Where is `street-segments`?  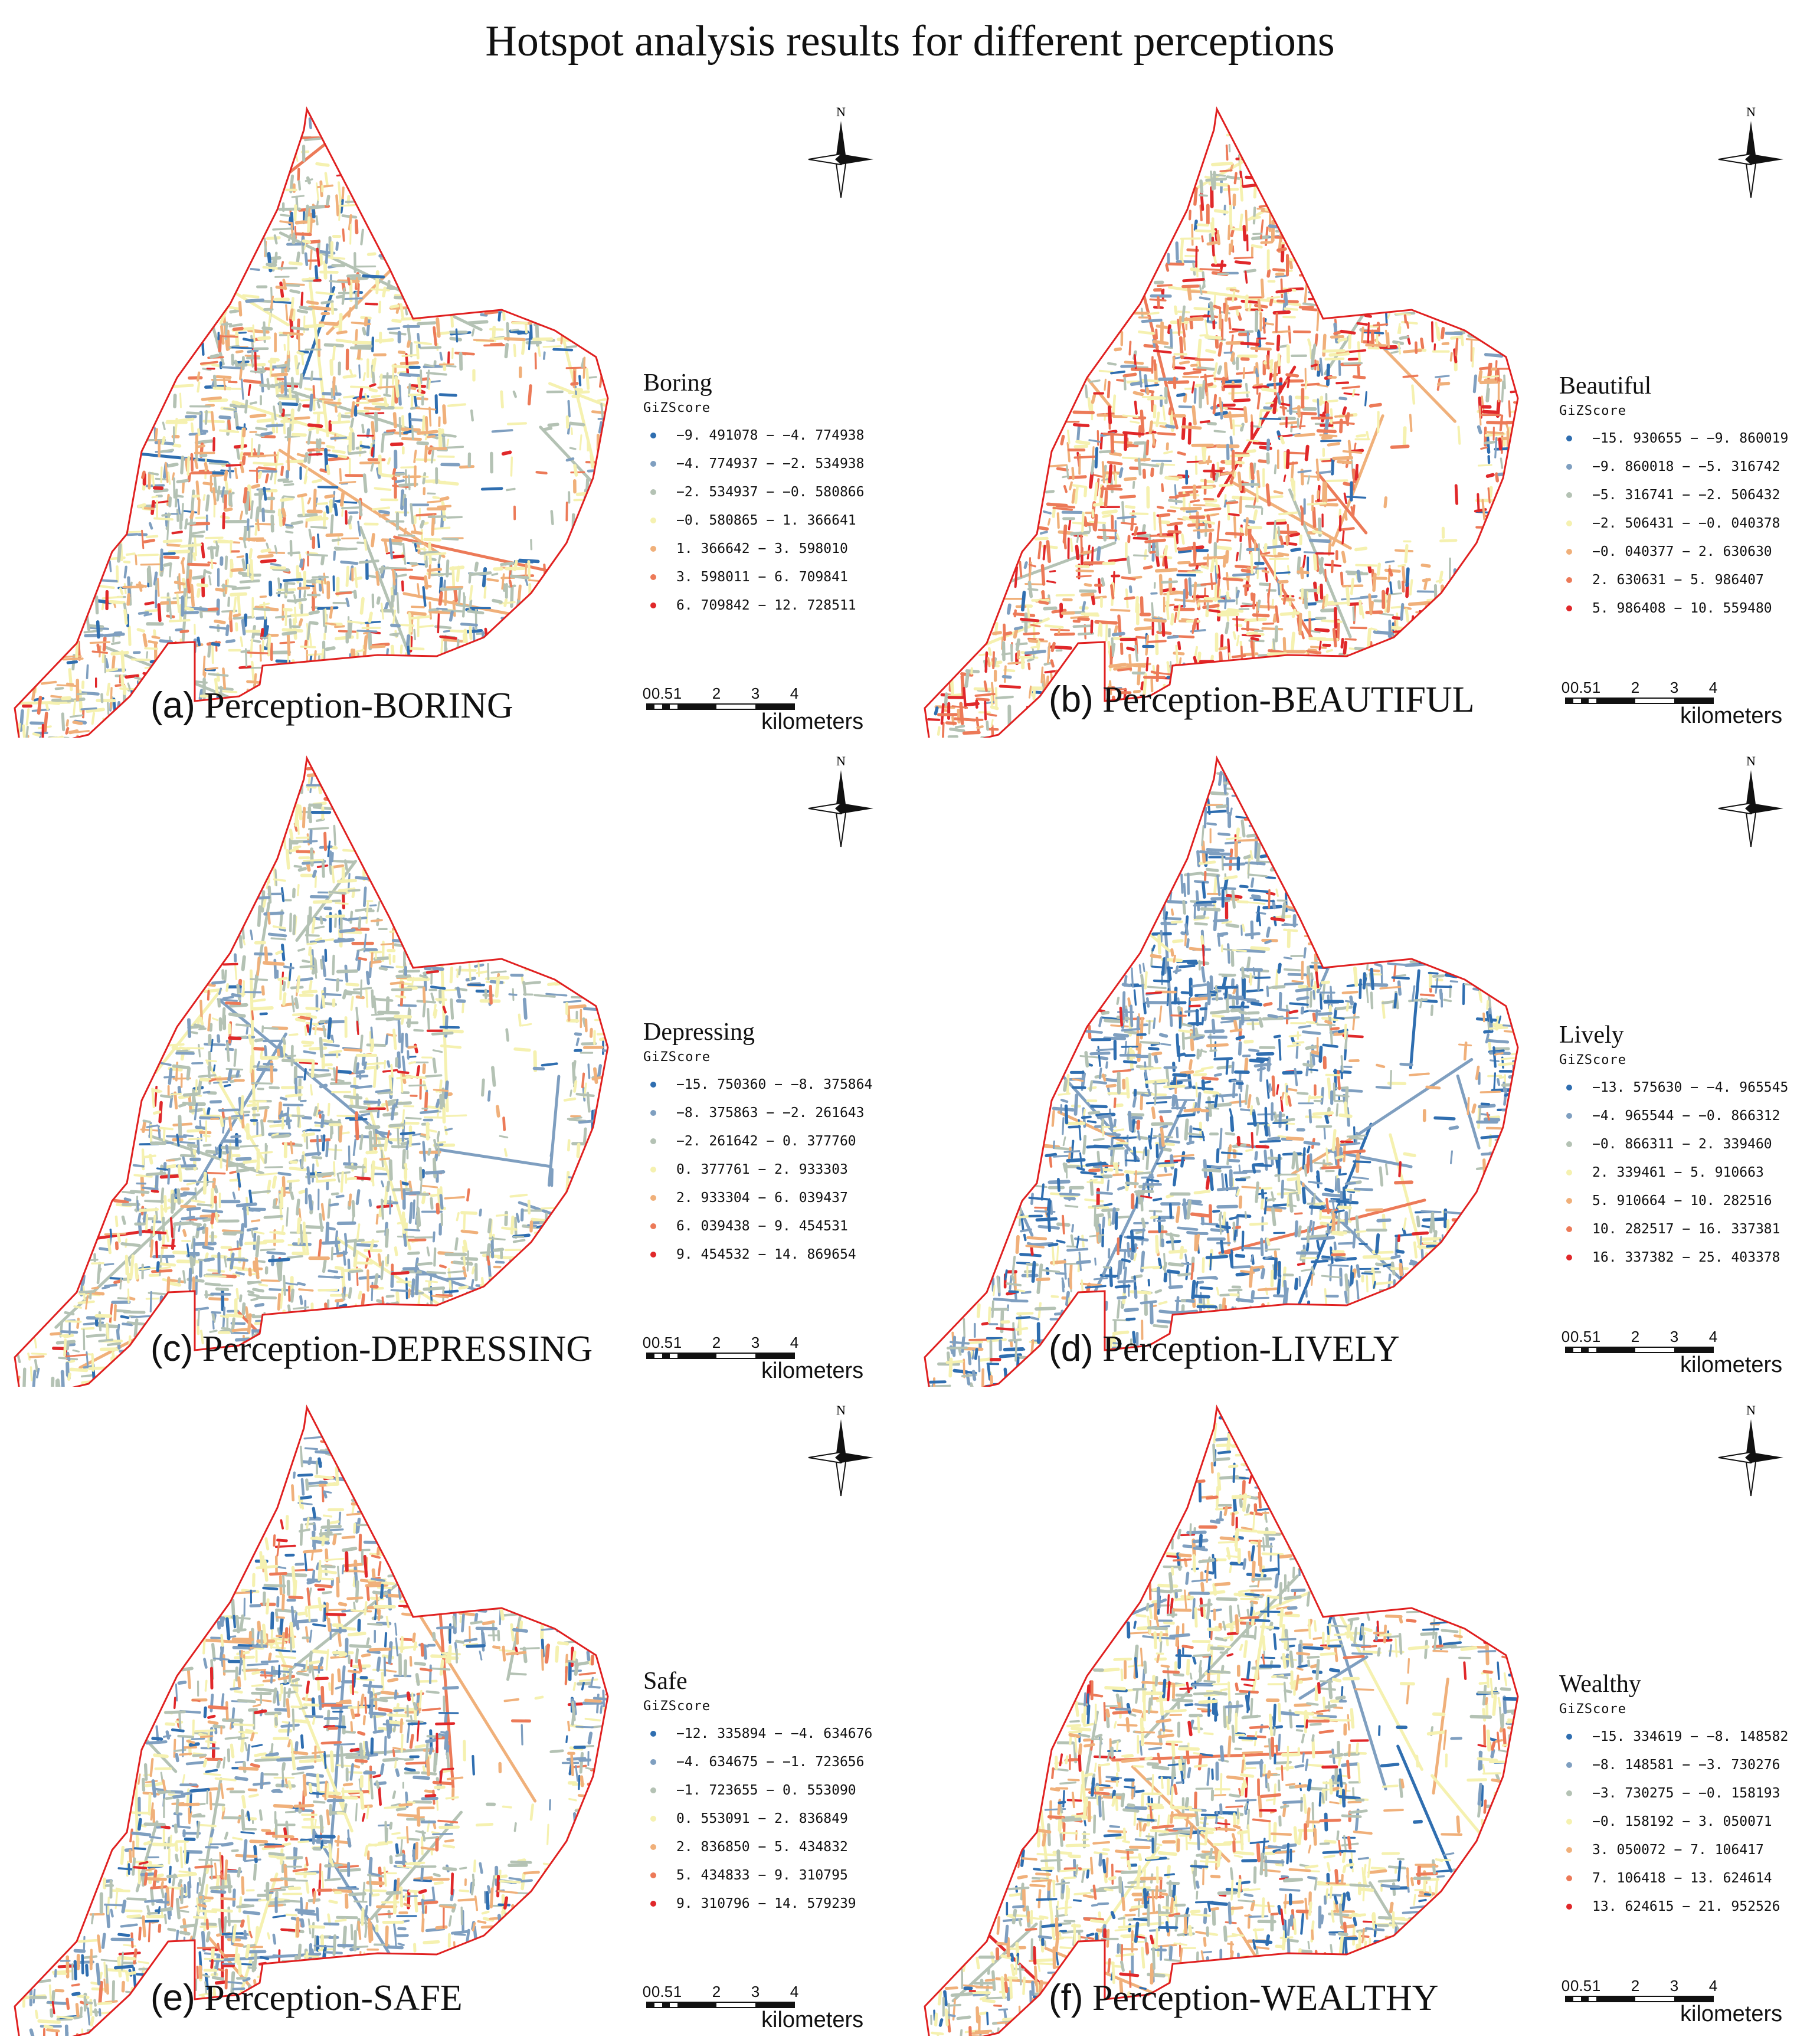
street-segments is located at coordinates (311, 1733).